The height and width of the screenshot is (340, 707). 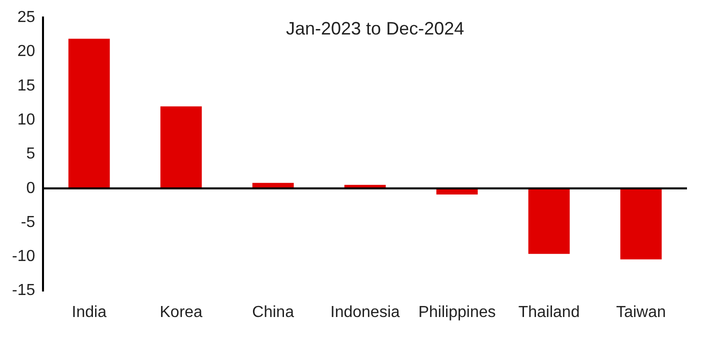 I want to click on y-tick-label: 25, so click(x=26, y=17).